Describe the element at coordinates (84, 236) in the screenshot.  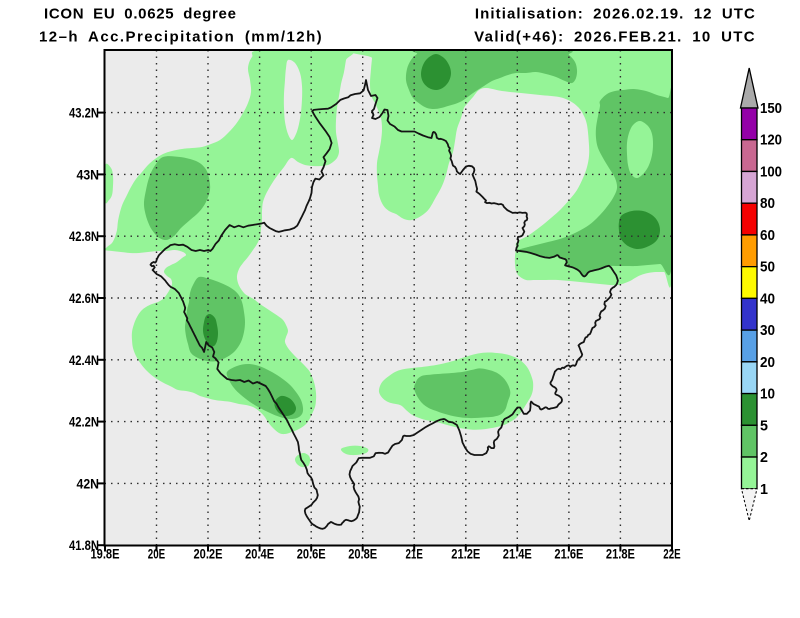
I see `svg-text: 42.8N` at that location.